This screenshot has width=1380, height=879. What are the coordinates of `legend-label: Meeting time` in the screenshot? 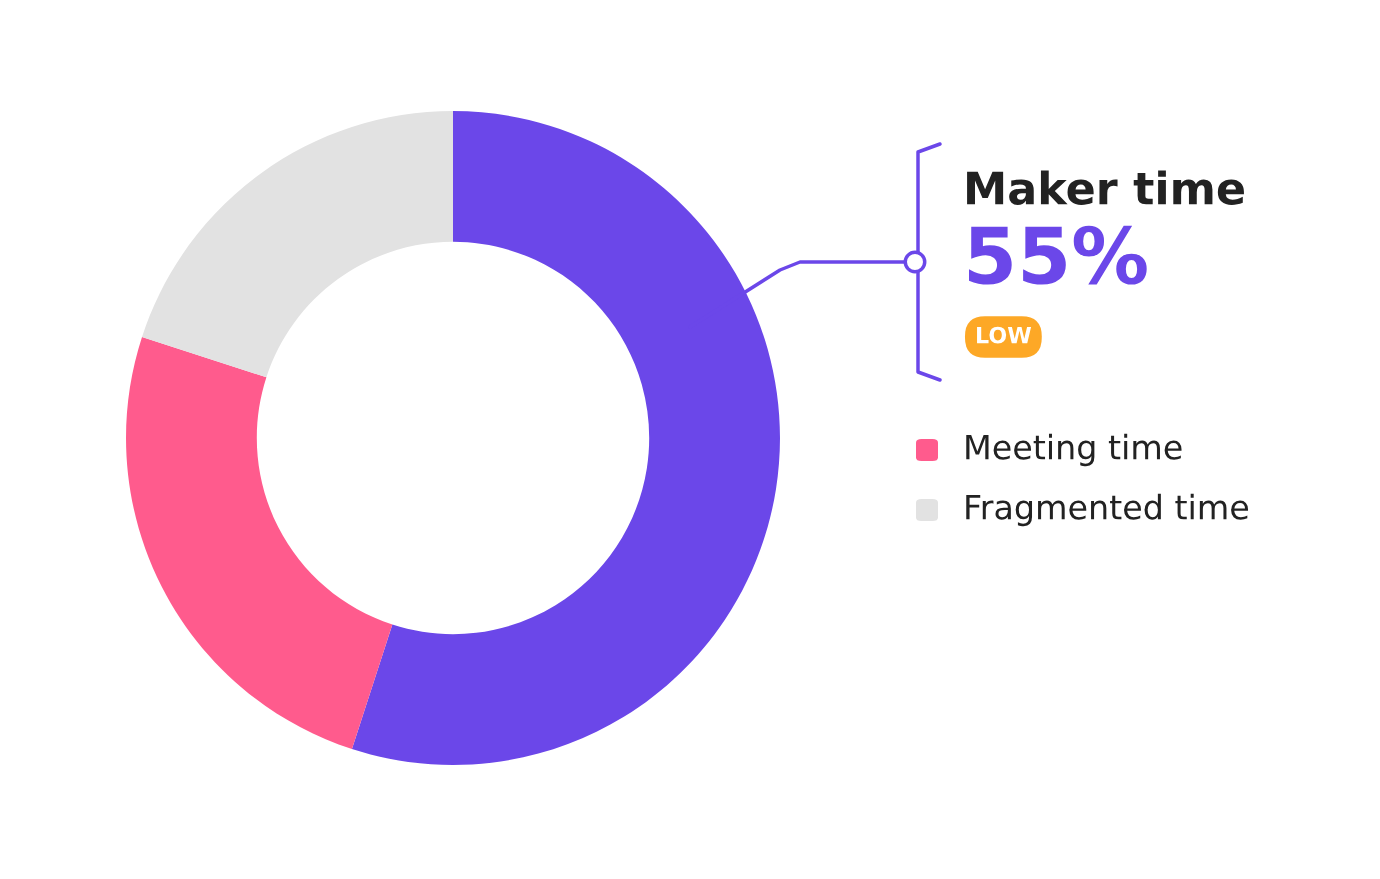 It's located at (1074, 450).